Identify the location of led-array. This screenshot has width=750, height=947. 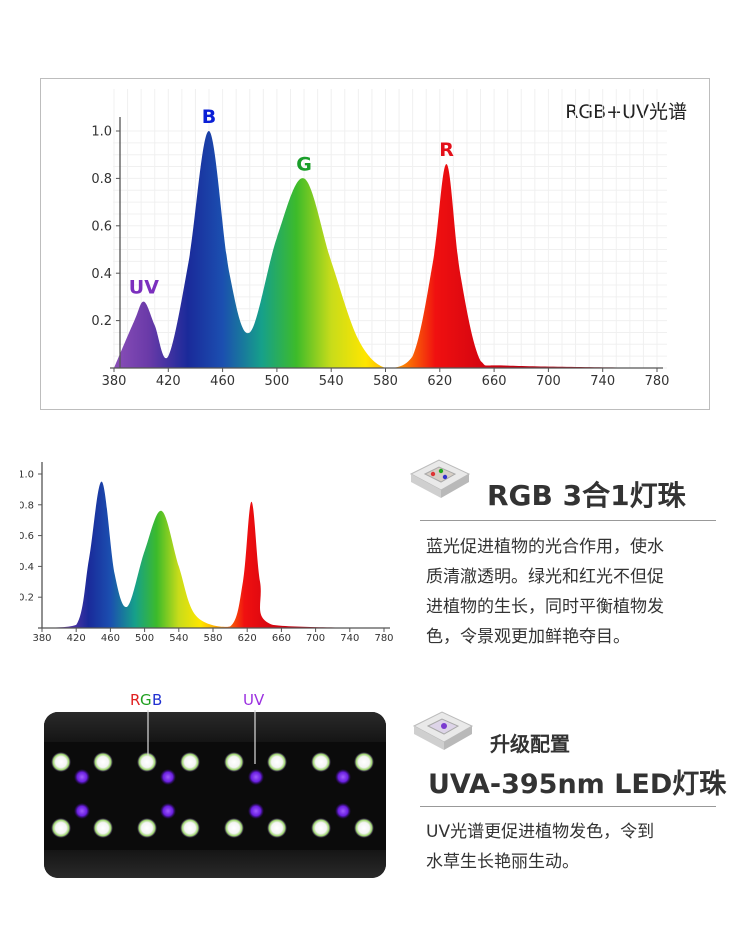
(212, 795).